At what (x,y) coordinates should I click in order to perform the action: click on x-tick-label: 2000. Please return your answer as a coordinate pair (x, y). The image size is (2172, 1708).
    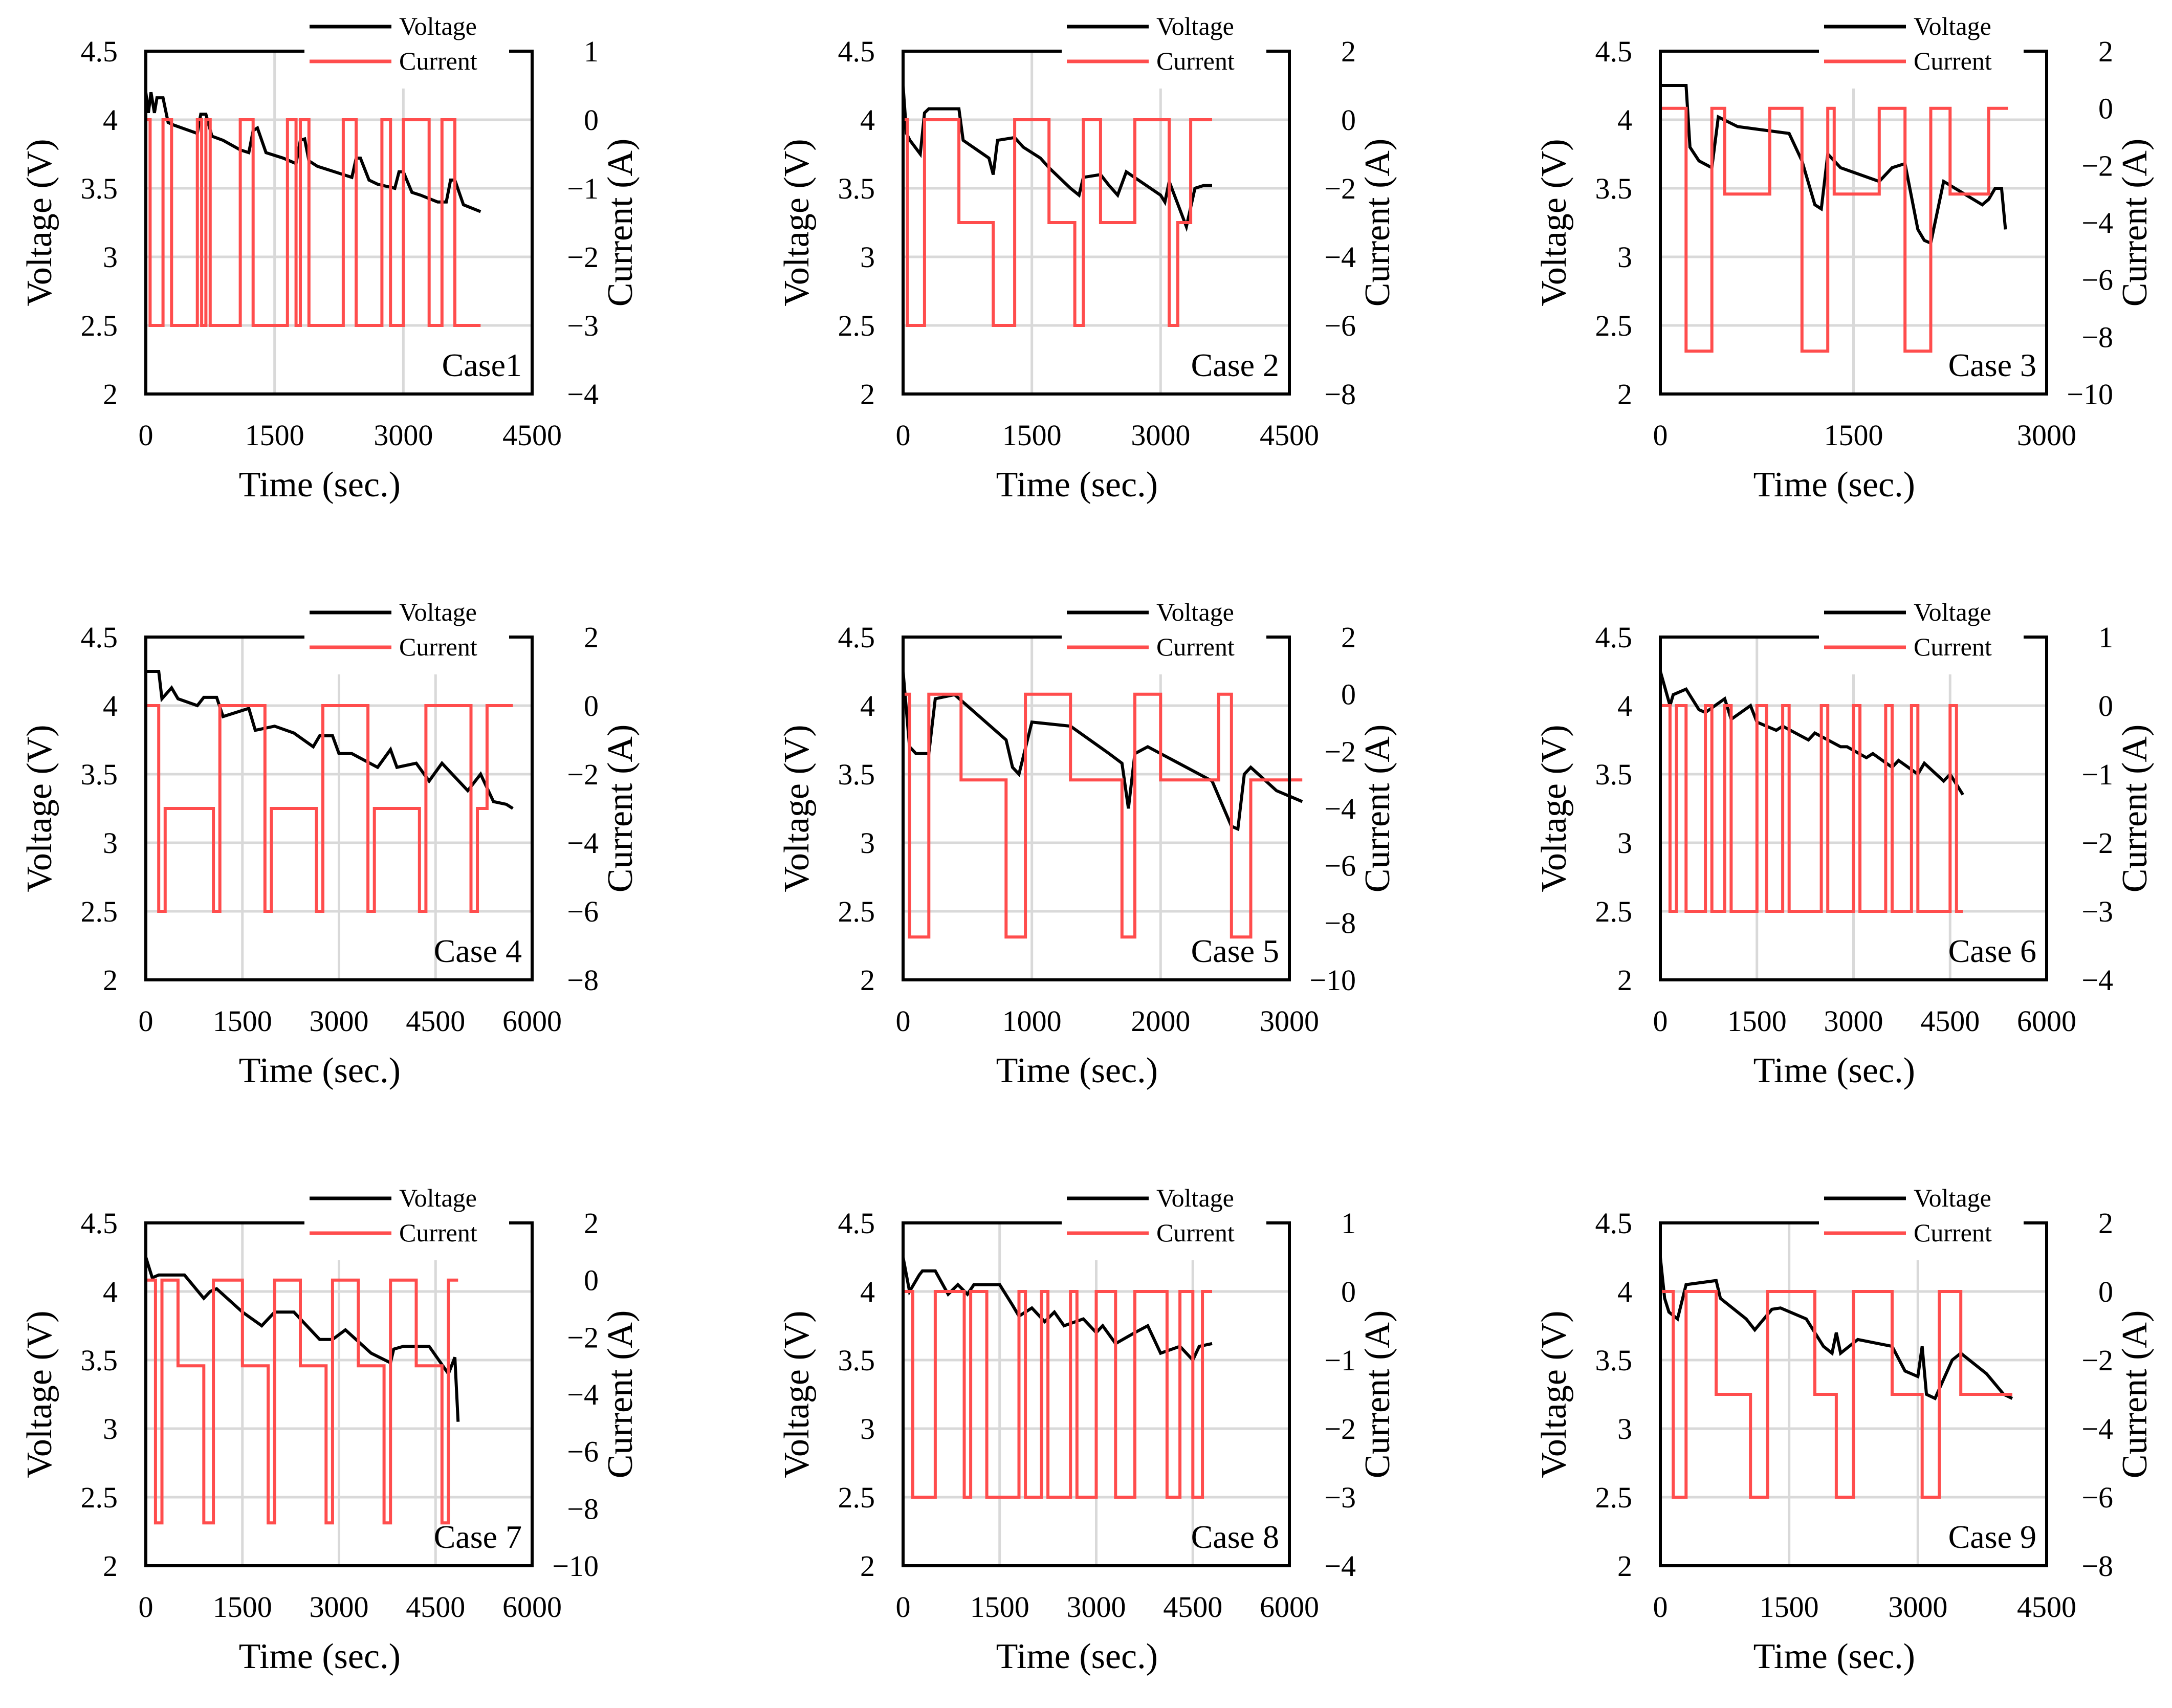
    Looking at the image, I should click on (1160, 1021).